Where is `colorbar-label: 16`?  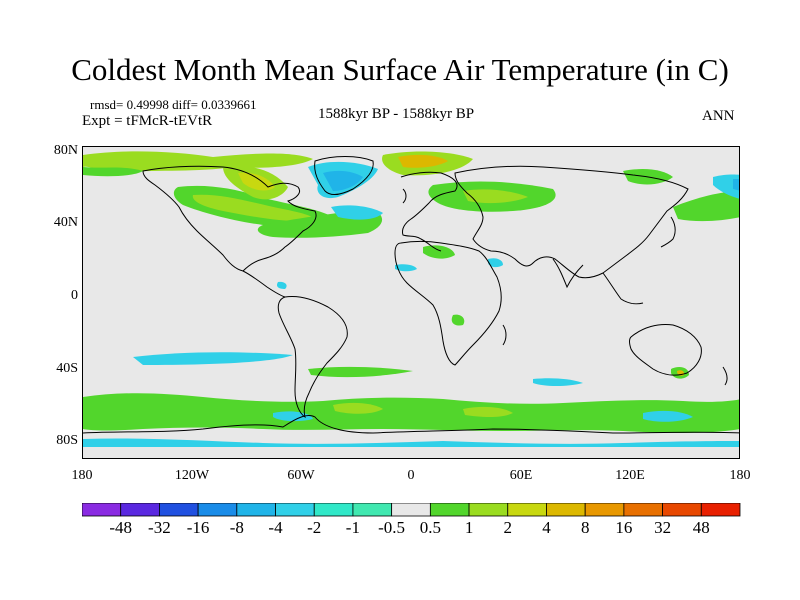
colorbar-label: 16 is located at coordinates (624, 527).